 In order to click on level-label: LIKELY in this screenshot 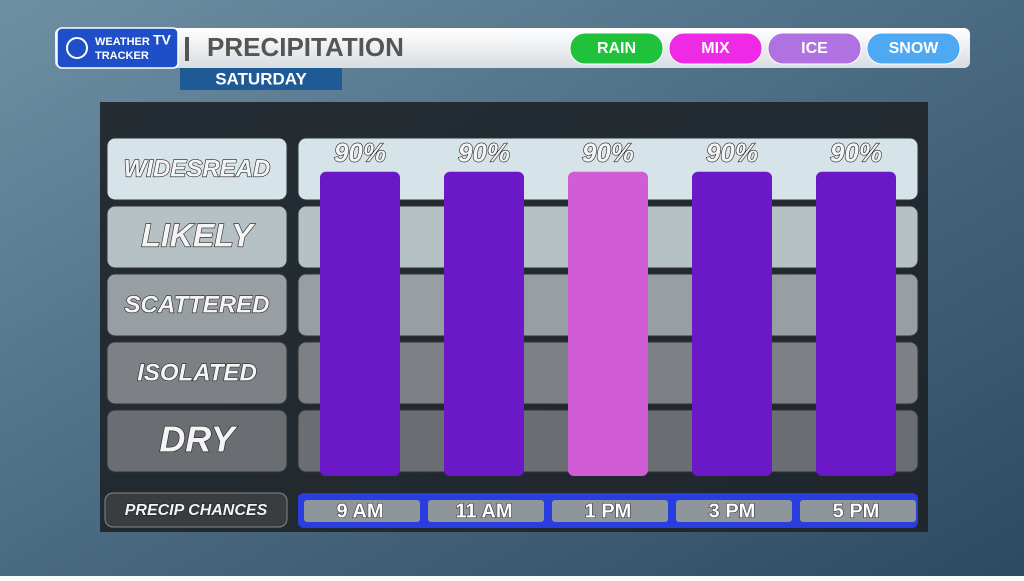, I will do `click(198, 235)`.